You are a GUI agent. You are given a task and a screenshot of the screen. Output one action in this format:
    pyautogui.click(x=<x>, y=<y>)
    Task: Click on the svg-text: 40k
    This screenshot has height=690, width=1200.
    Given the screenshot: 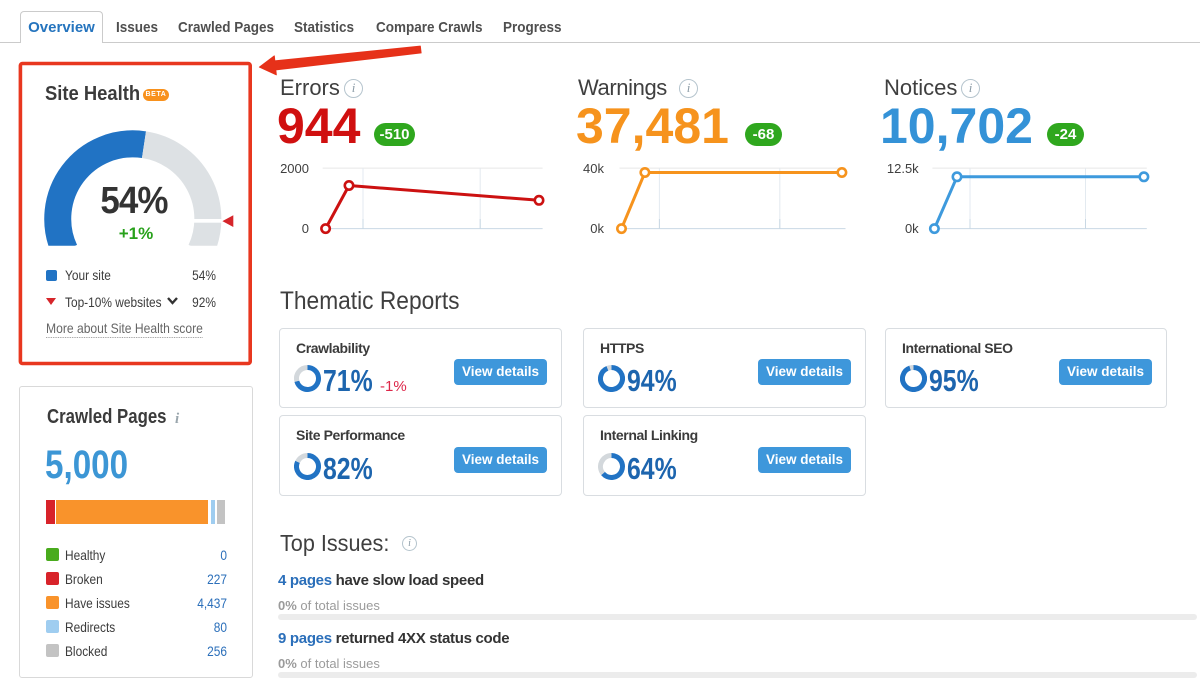 What is the action you would take?
    pyautogui.click(x=593, y=168)
    